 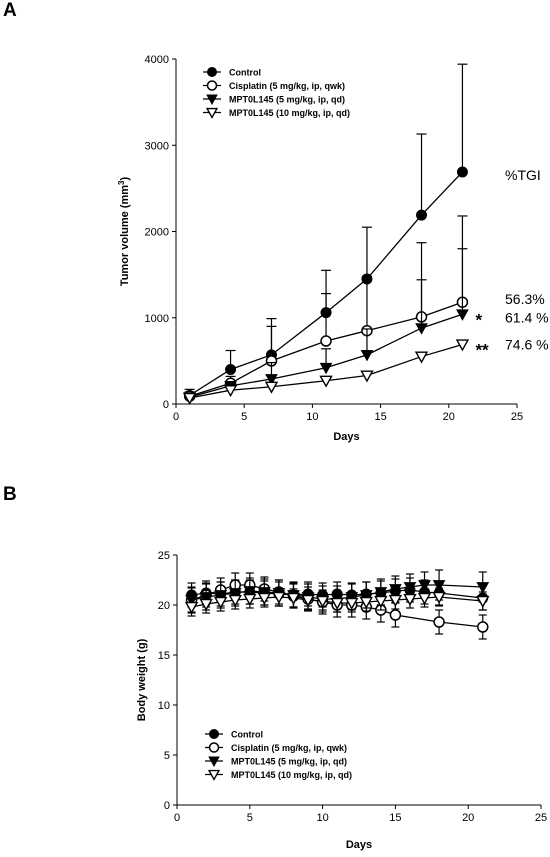 What do you see at coordinates (523, 175) in the screenshot?
I see `tgi-header: %TGI` at bounding box center [523, 175].